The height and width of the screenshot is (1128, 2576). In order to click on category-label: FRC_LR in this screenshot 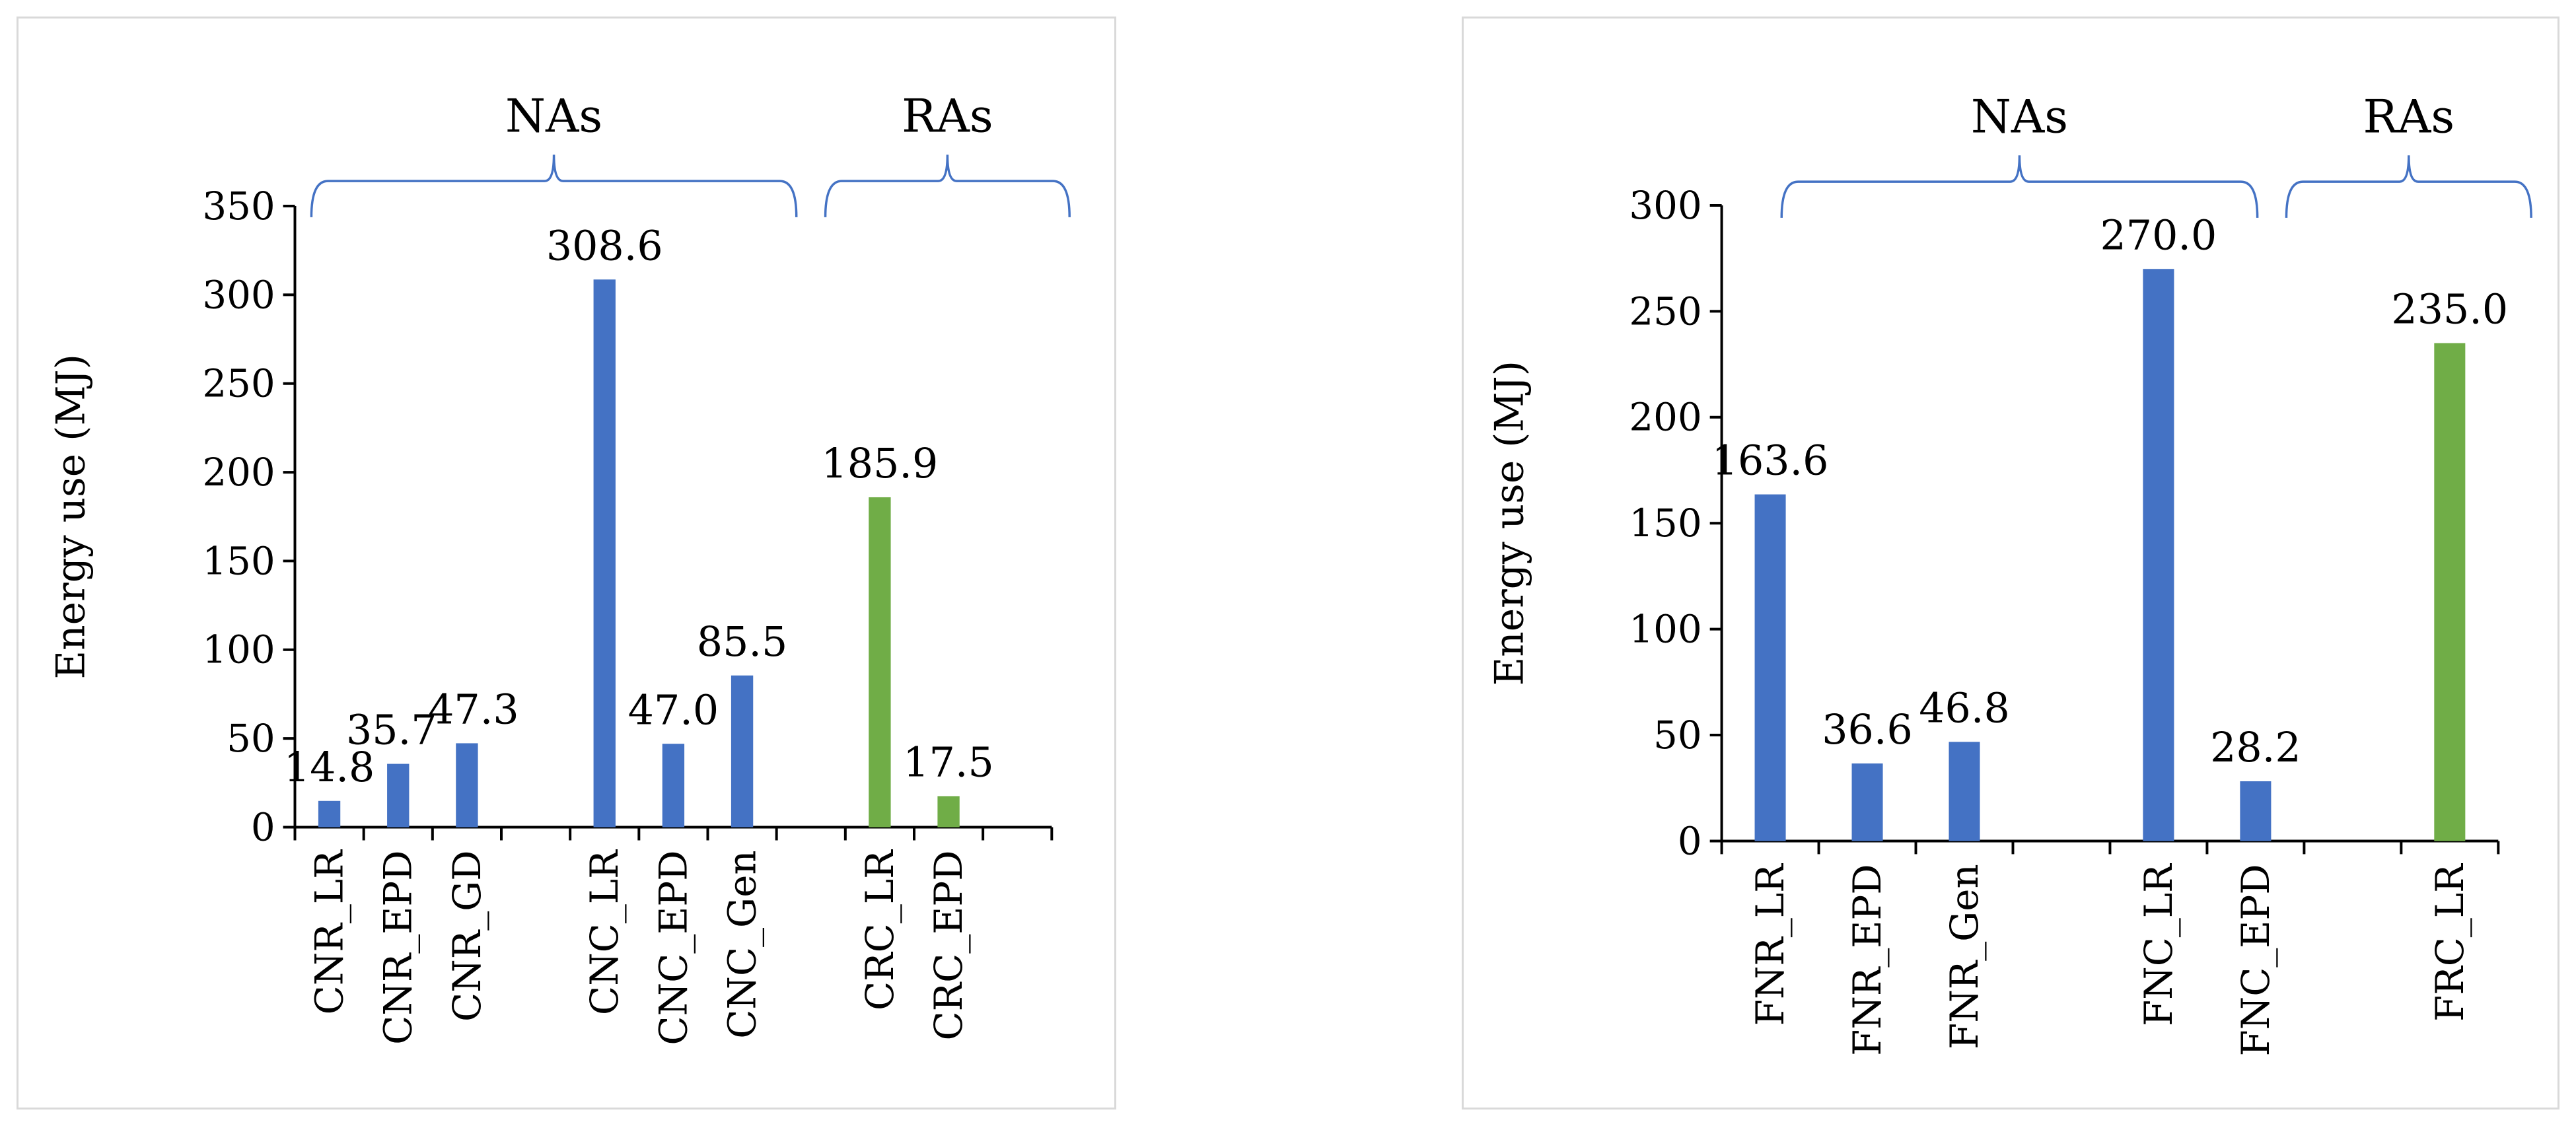, I will do `click(2449, 942)`.